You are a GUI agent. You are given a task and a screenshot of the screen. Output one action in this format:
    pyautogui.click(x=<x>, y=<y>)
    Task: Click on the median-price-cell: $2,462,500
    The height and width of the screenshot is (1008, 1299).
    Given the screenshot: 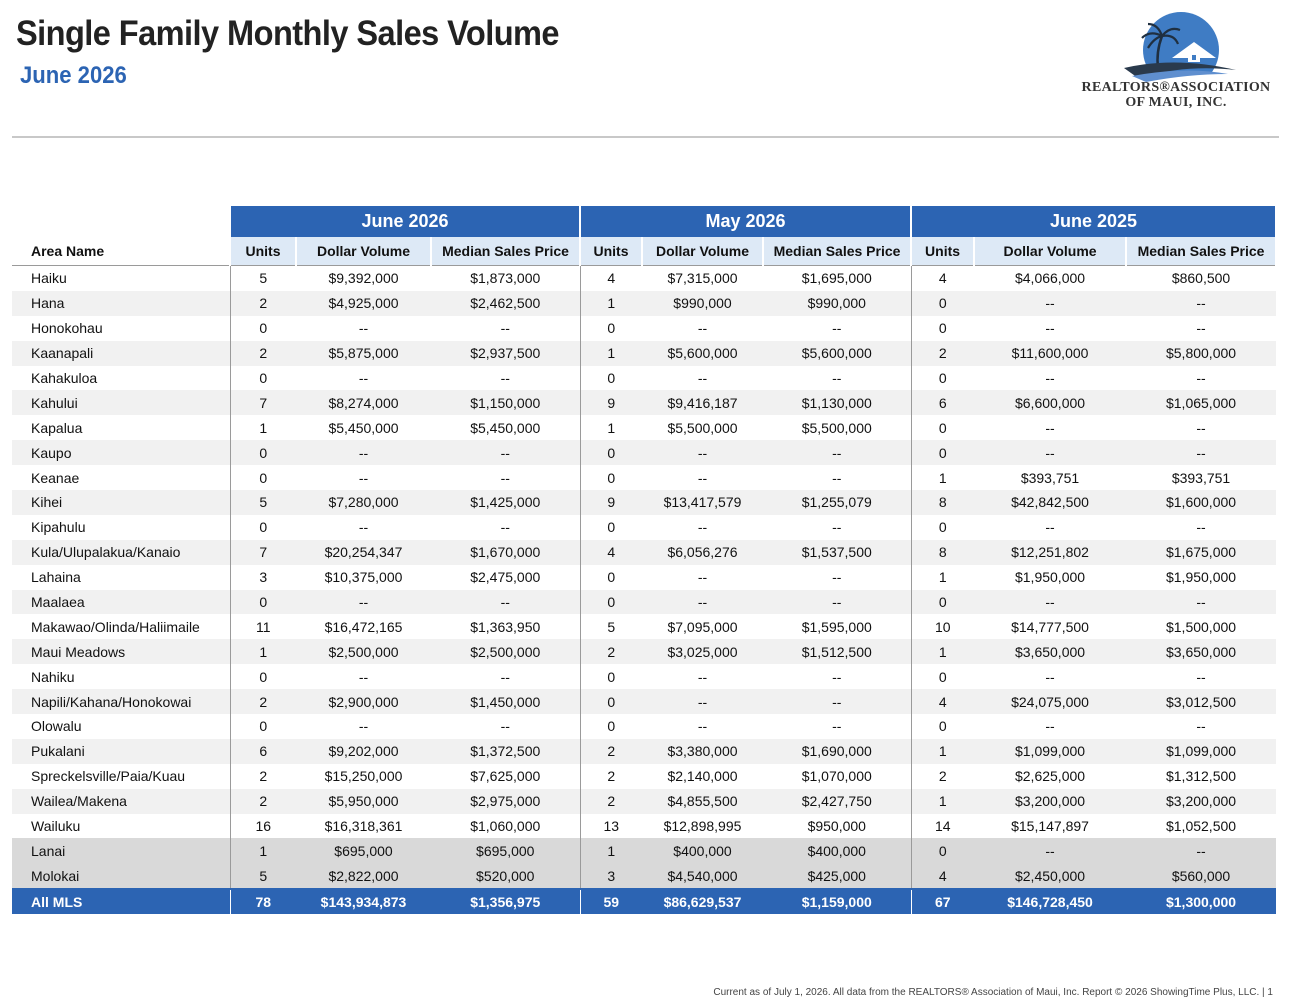 What is the action you would take?
    pyautogui.click(x=505, y=303)
    